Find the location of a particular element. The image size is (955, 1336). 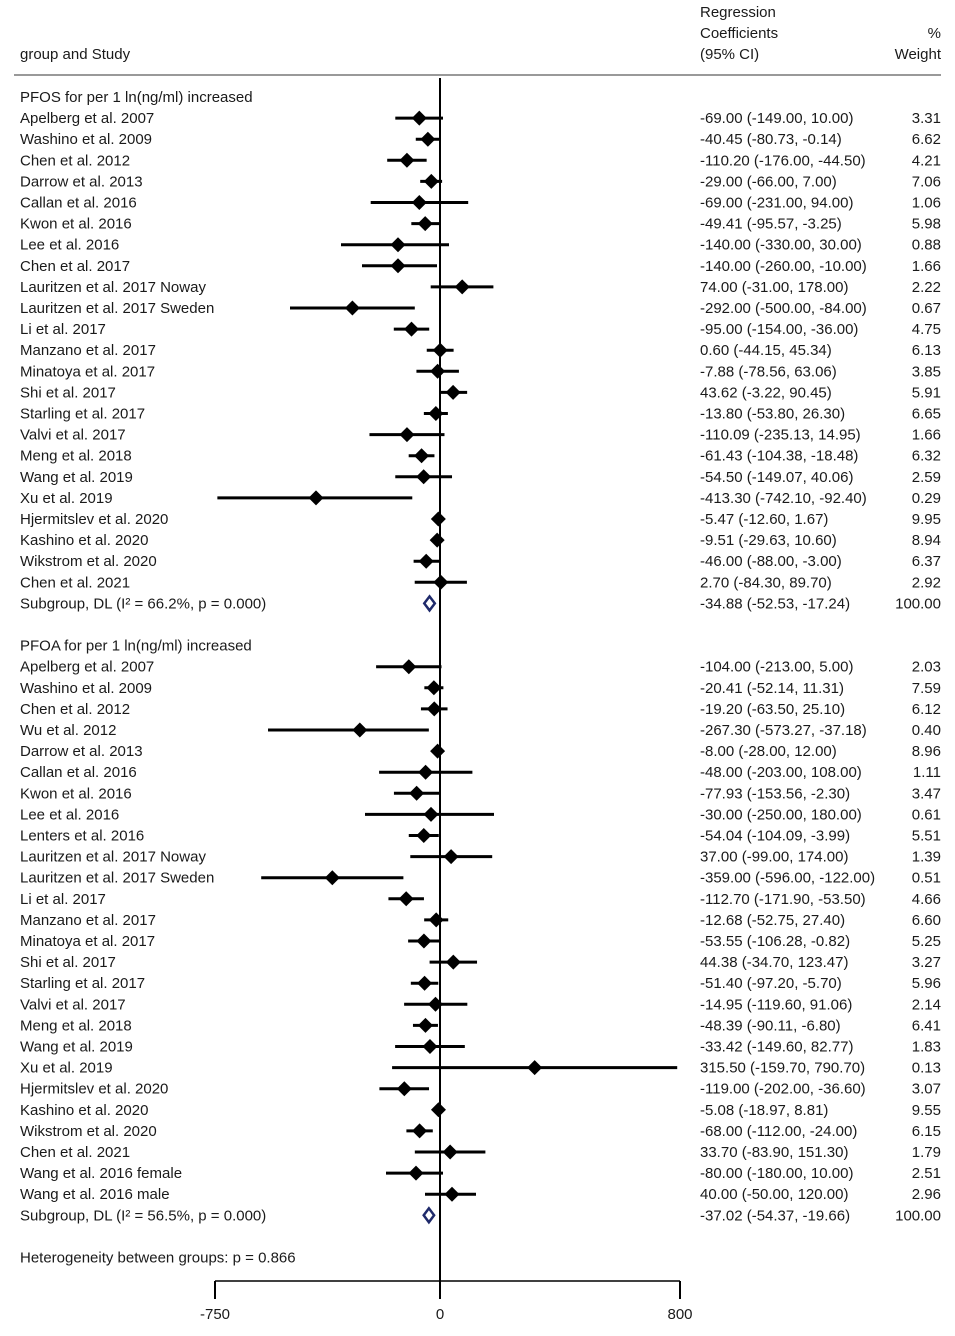

study-label: Wang et al. 2019 is located at coordinates (76, 1047).